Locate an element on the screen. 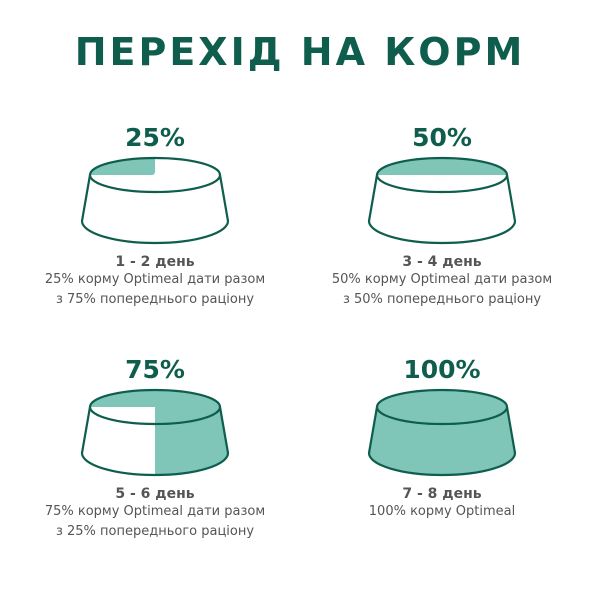 This screenshot has width=600, height=600. percent-label: 75% is located at coordinates (155, 369).